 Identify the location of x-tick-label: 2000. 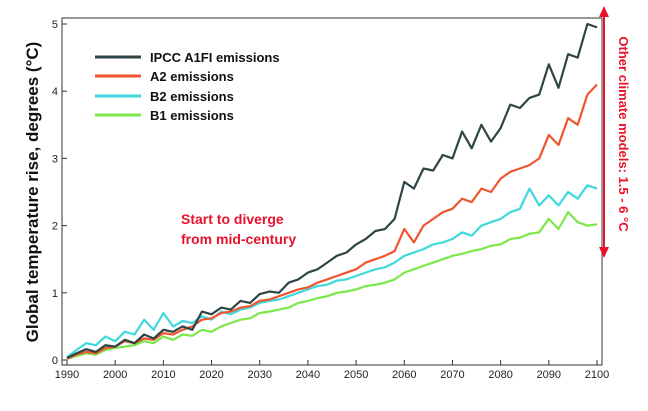
(115, 375).